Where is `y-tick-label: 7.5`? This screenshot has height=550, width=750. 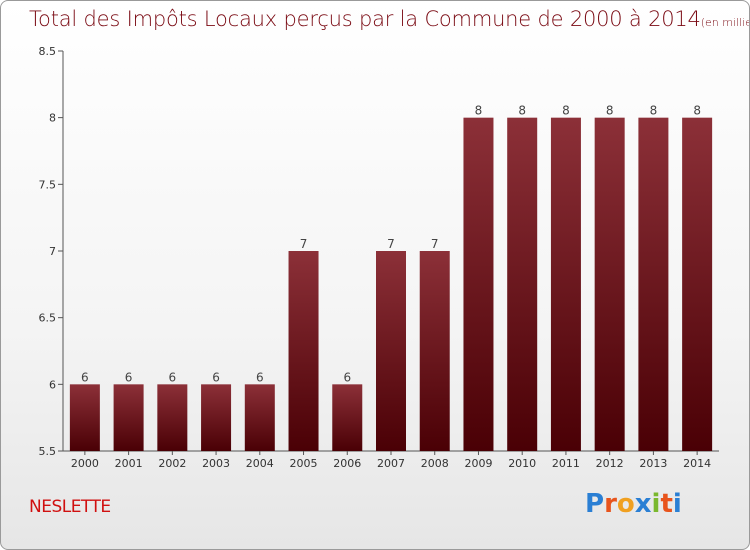
y-tick-label: 7.5 is located at coordinates (48, 184).